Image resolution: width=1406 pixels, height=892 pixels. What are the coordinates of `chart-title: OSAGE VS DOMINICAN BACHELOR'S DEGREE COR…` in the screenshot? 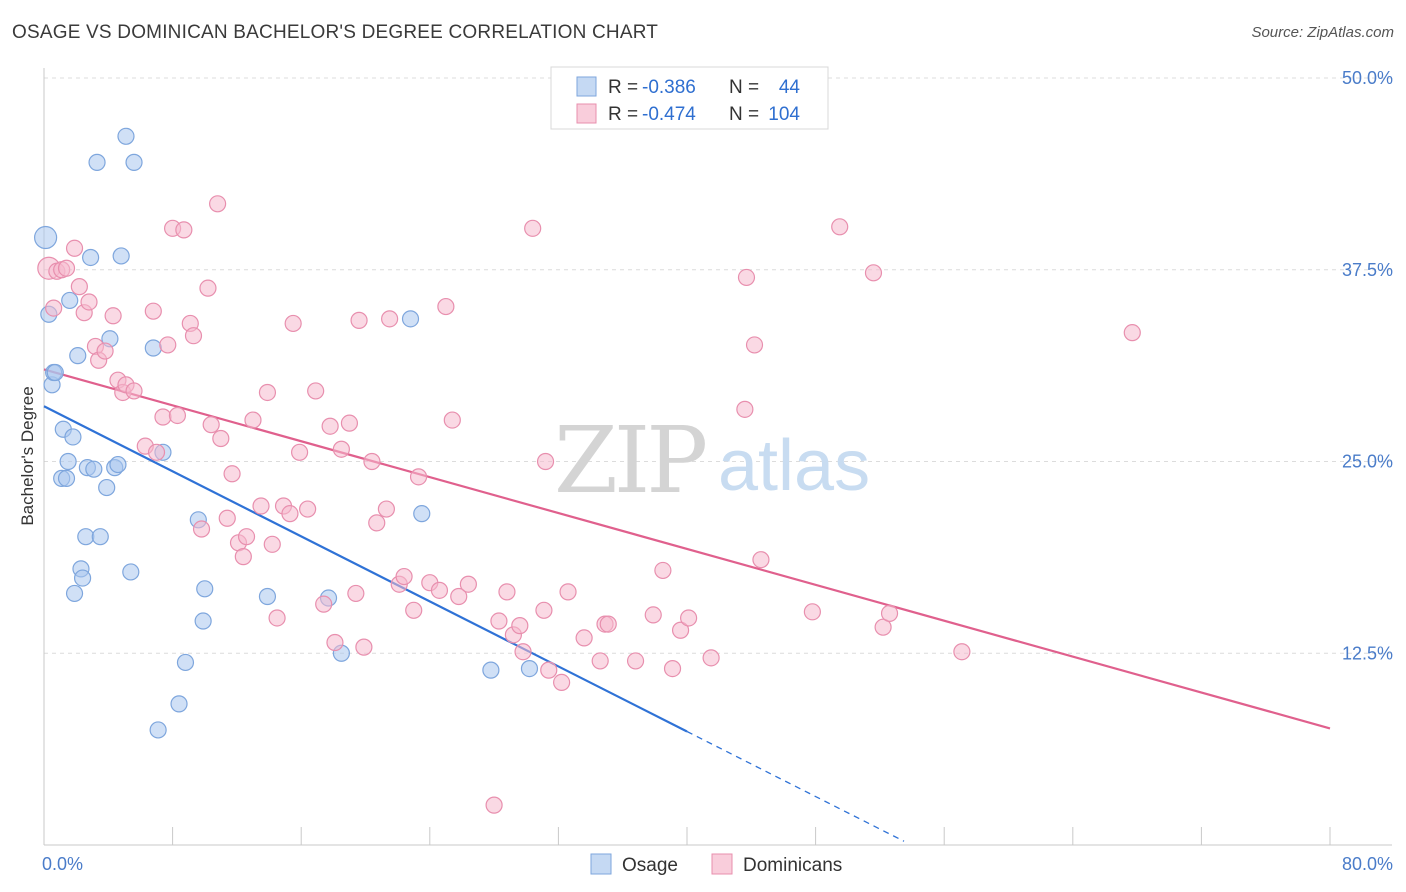 It's located at (335, 32).